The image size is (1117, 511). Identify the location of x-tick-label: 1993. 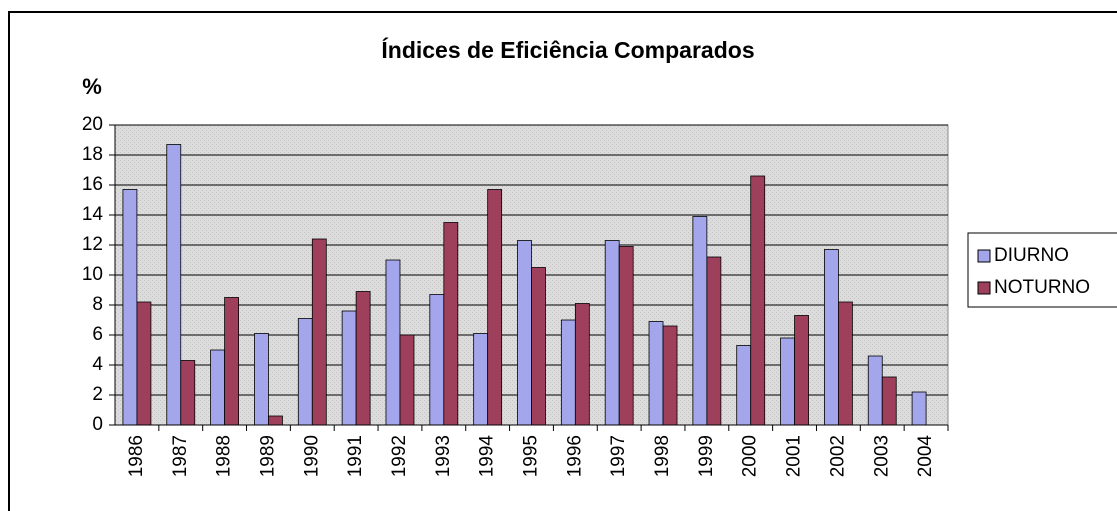
(443, 456).